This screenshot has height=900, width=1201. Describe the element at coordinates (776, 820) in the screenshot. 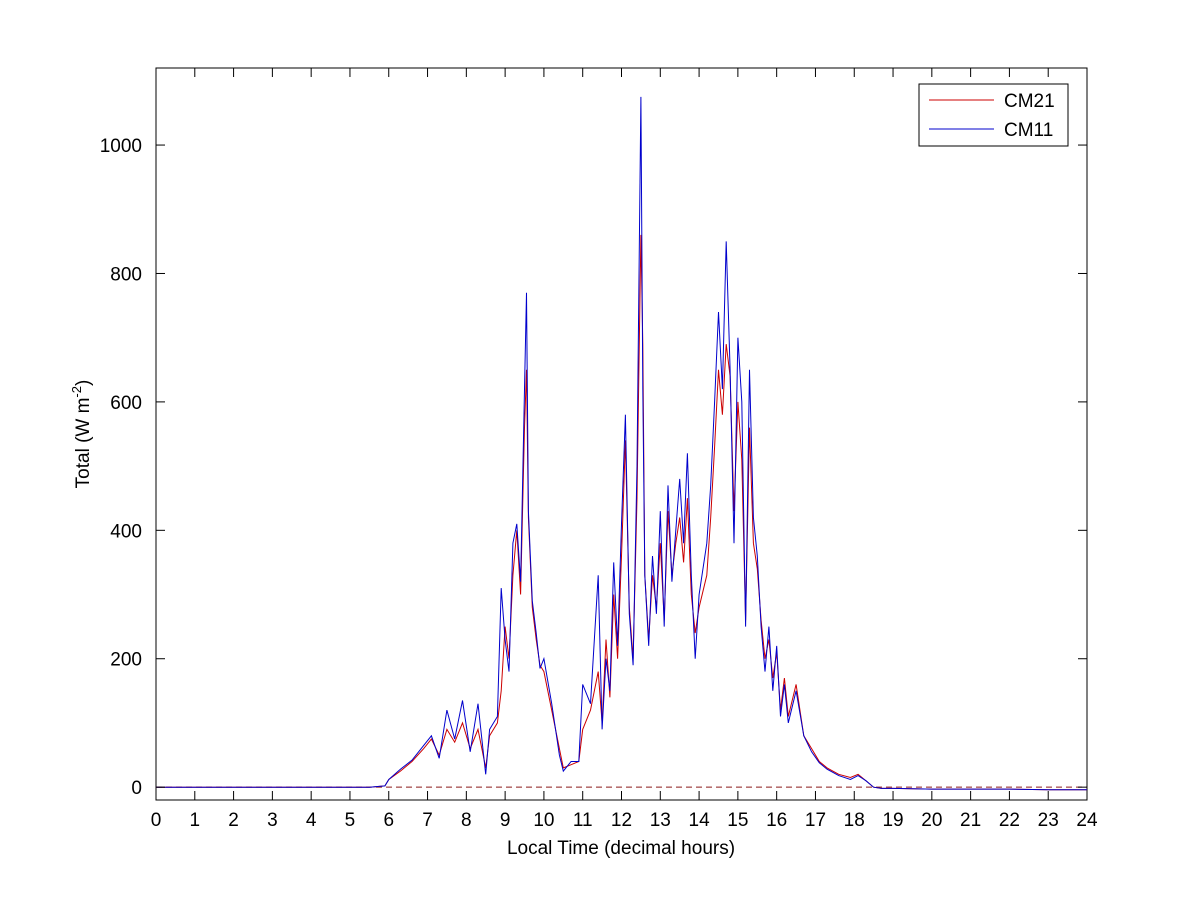

I see `x-tick-label: 16` at that location.